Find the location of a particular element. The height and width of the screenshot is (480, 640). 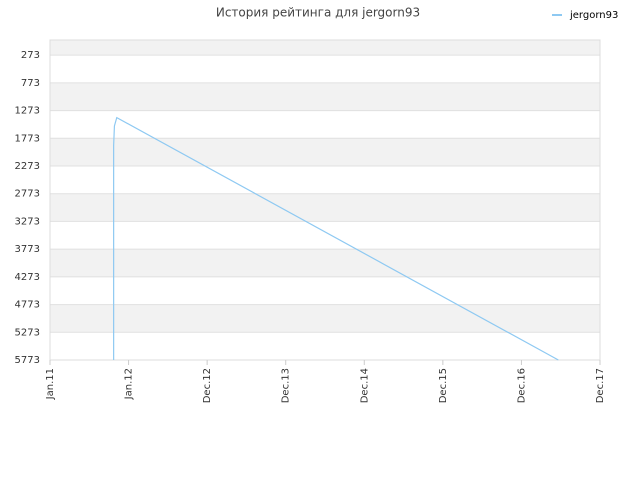

y-tick-label: 5773 is located at coordinates (27, 360).